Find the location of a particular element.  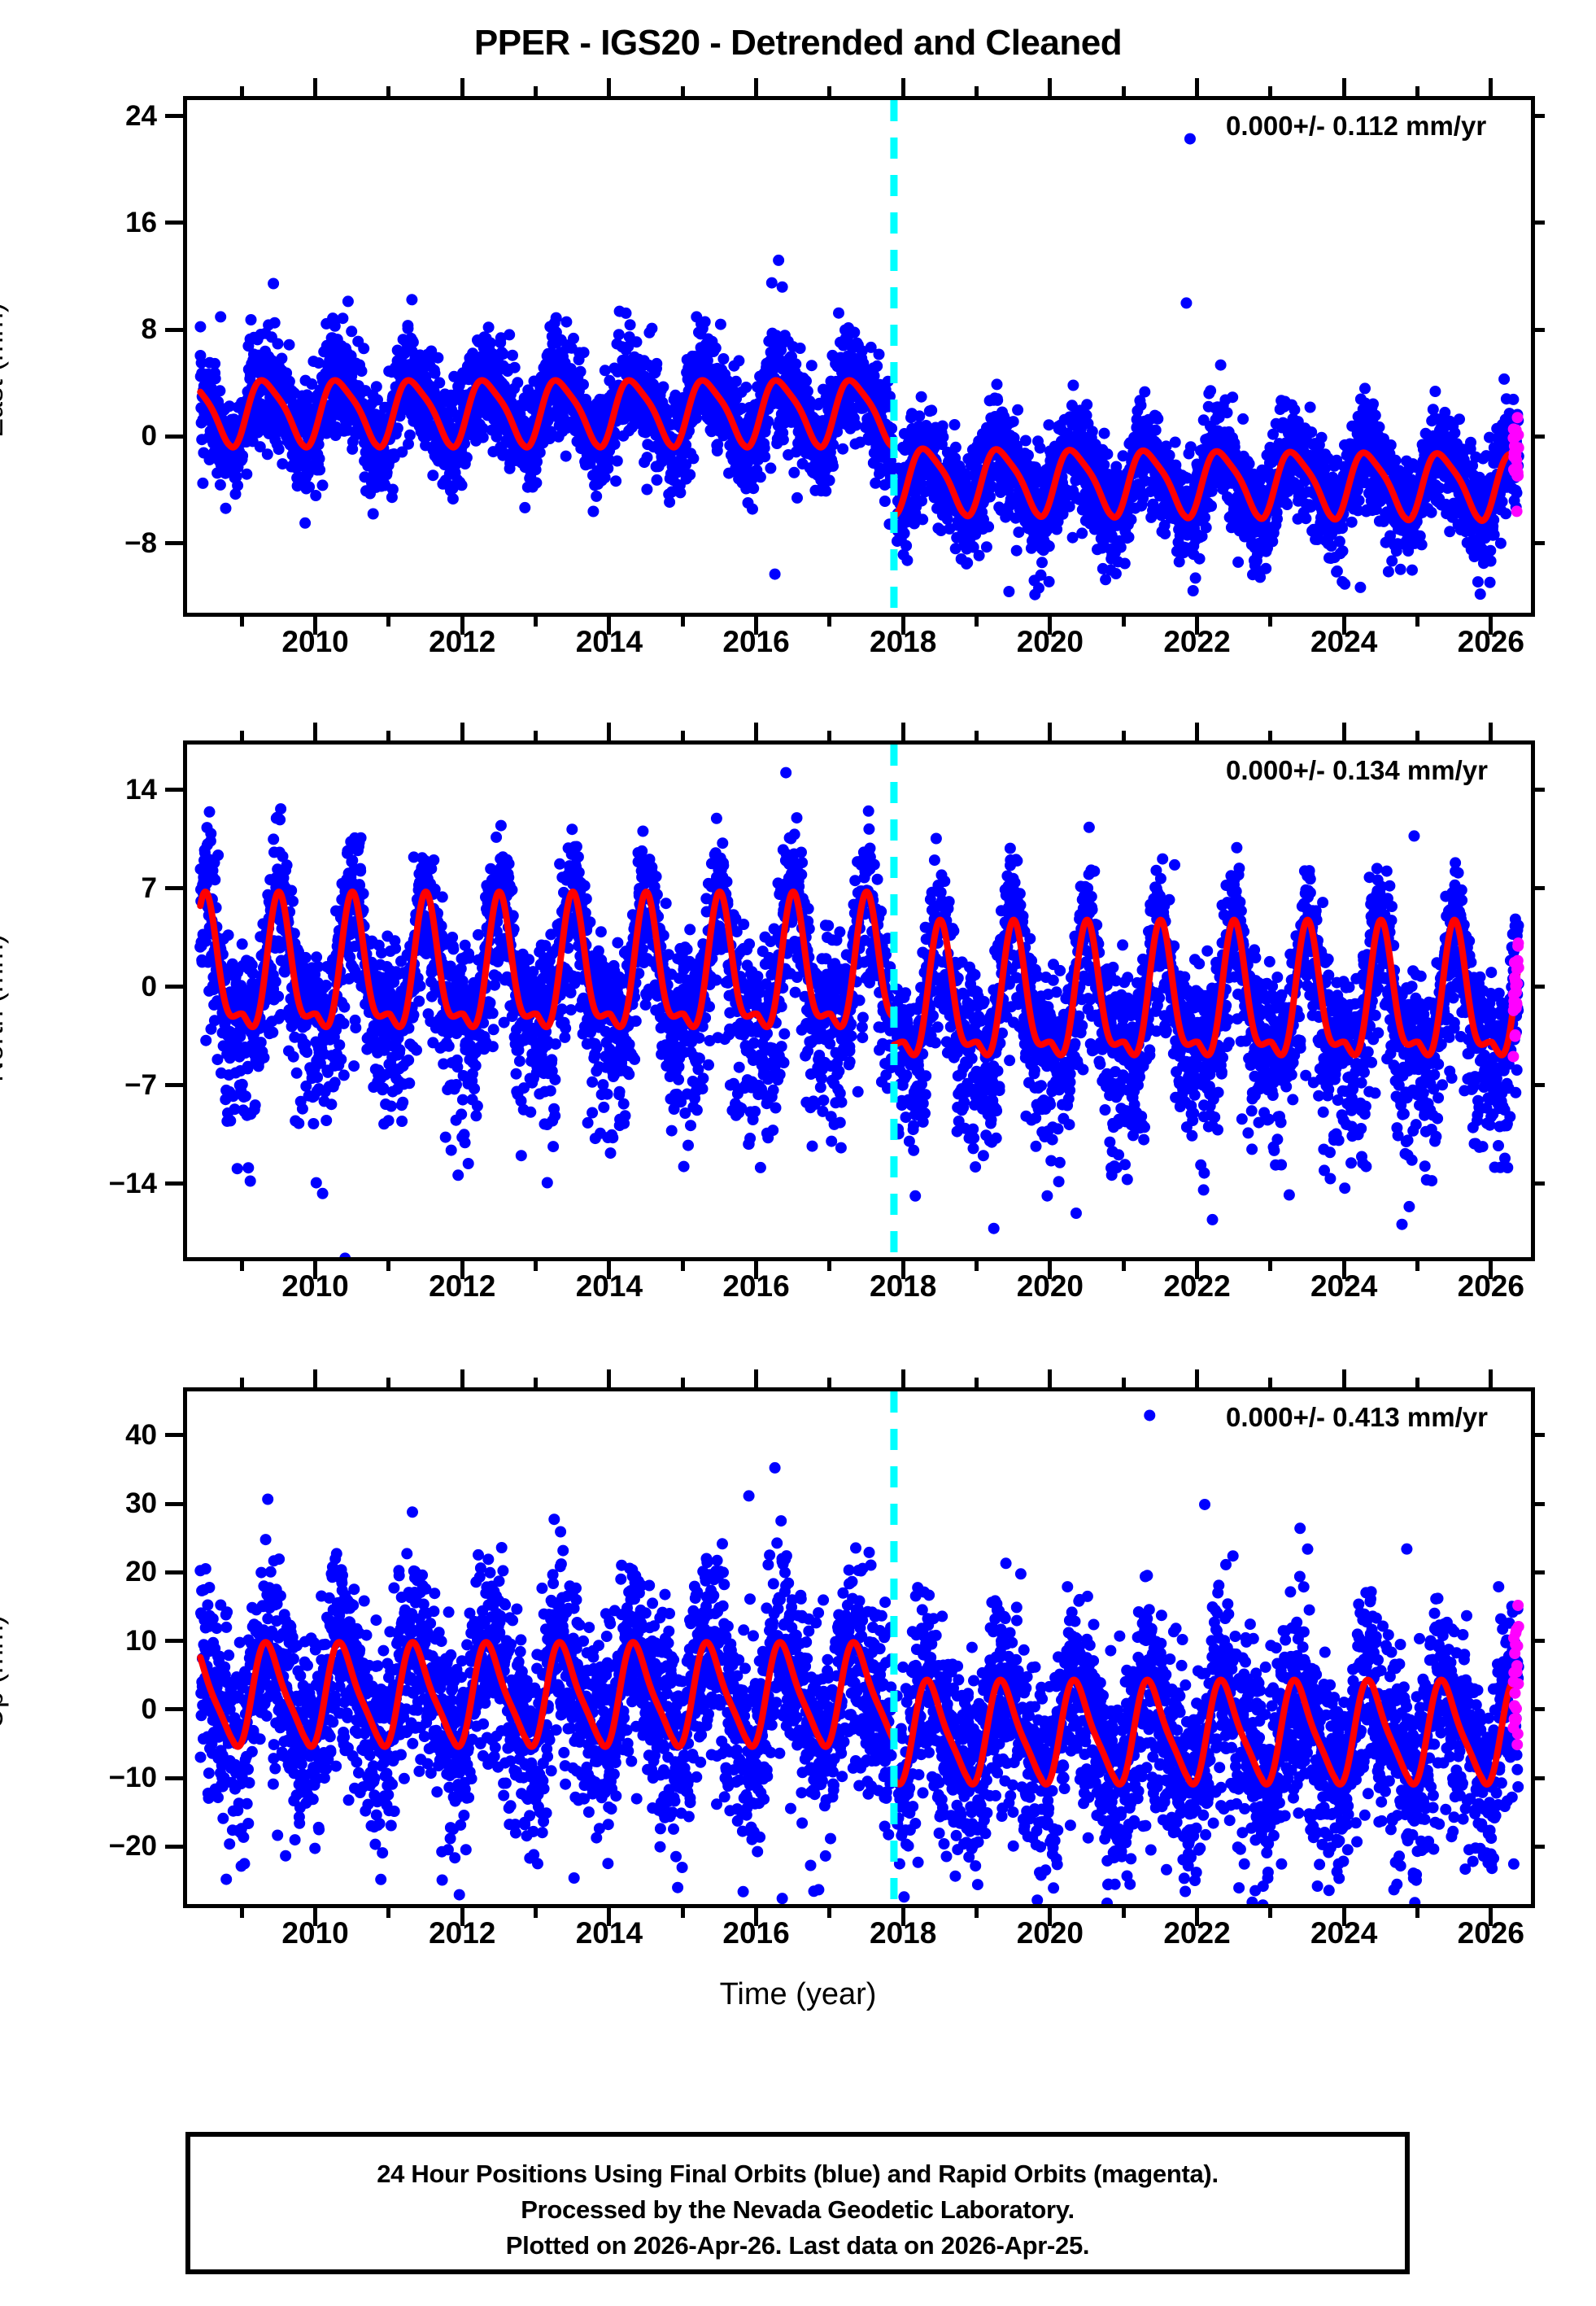

scatter-rapid-orbits-east is located at coordinates (1515, 465).